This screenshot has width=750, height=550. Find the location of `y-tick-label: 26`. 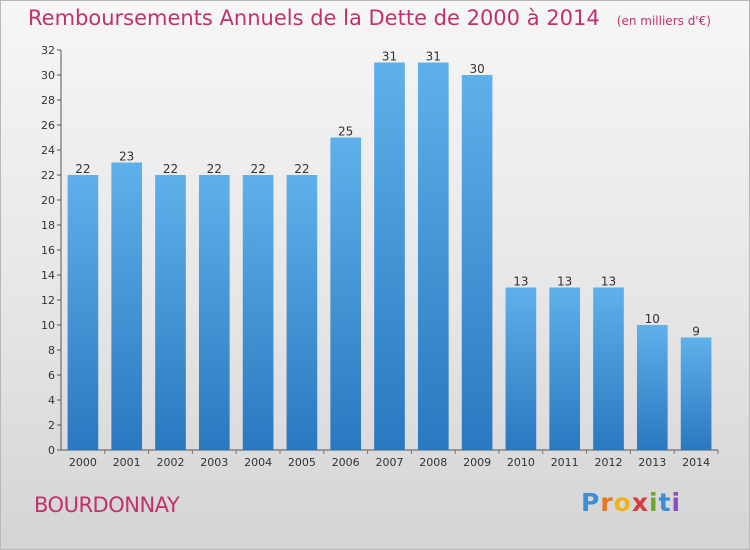

y-tick-label: 26 is located at coordinates (48, 125).